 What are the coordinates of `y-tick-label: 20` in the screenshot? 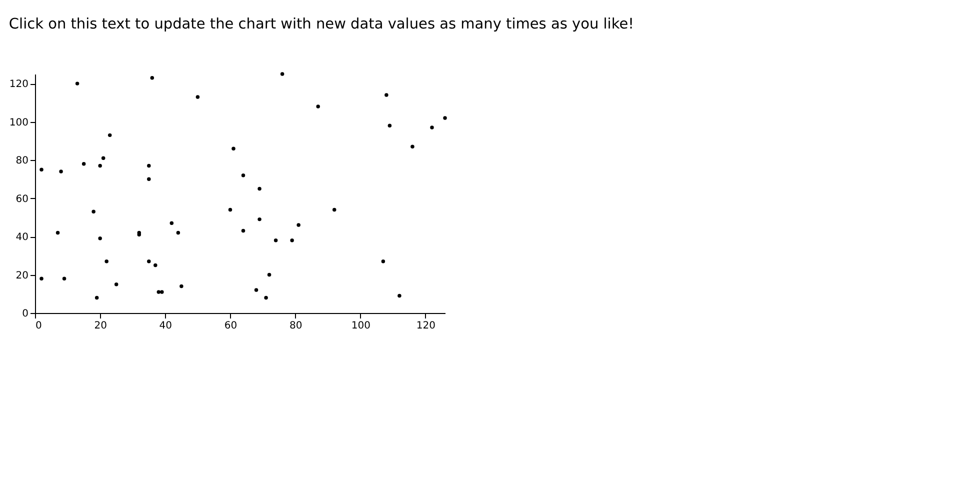 It's located at (22, 276).